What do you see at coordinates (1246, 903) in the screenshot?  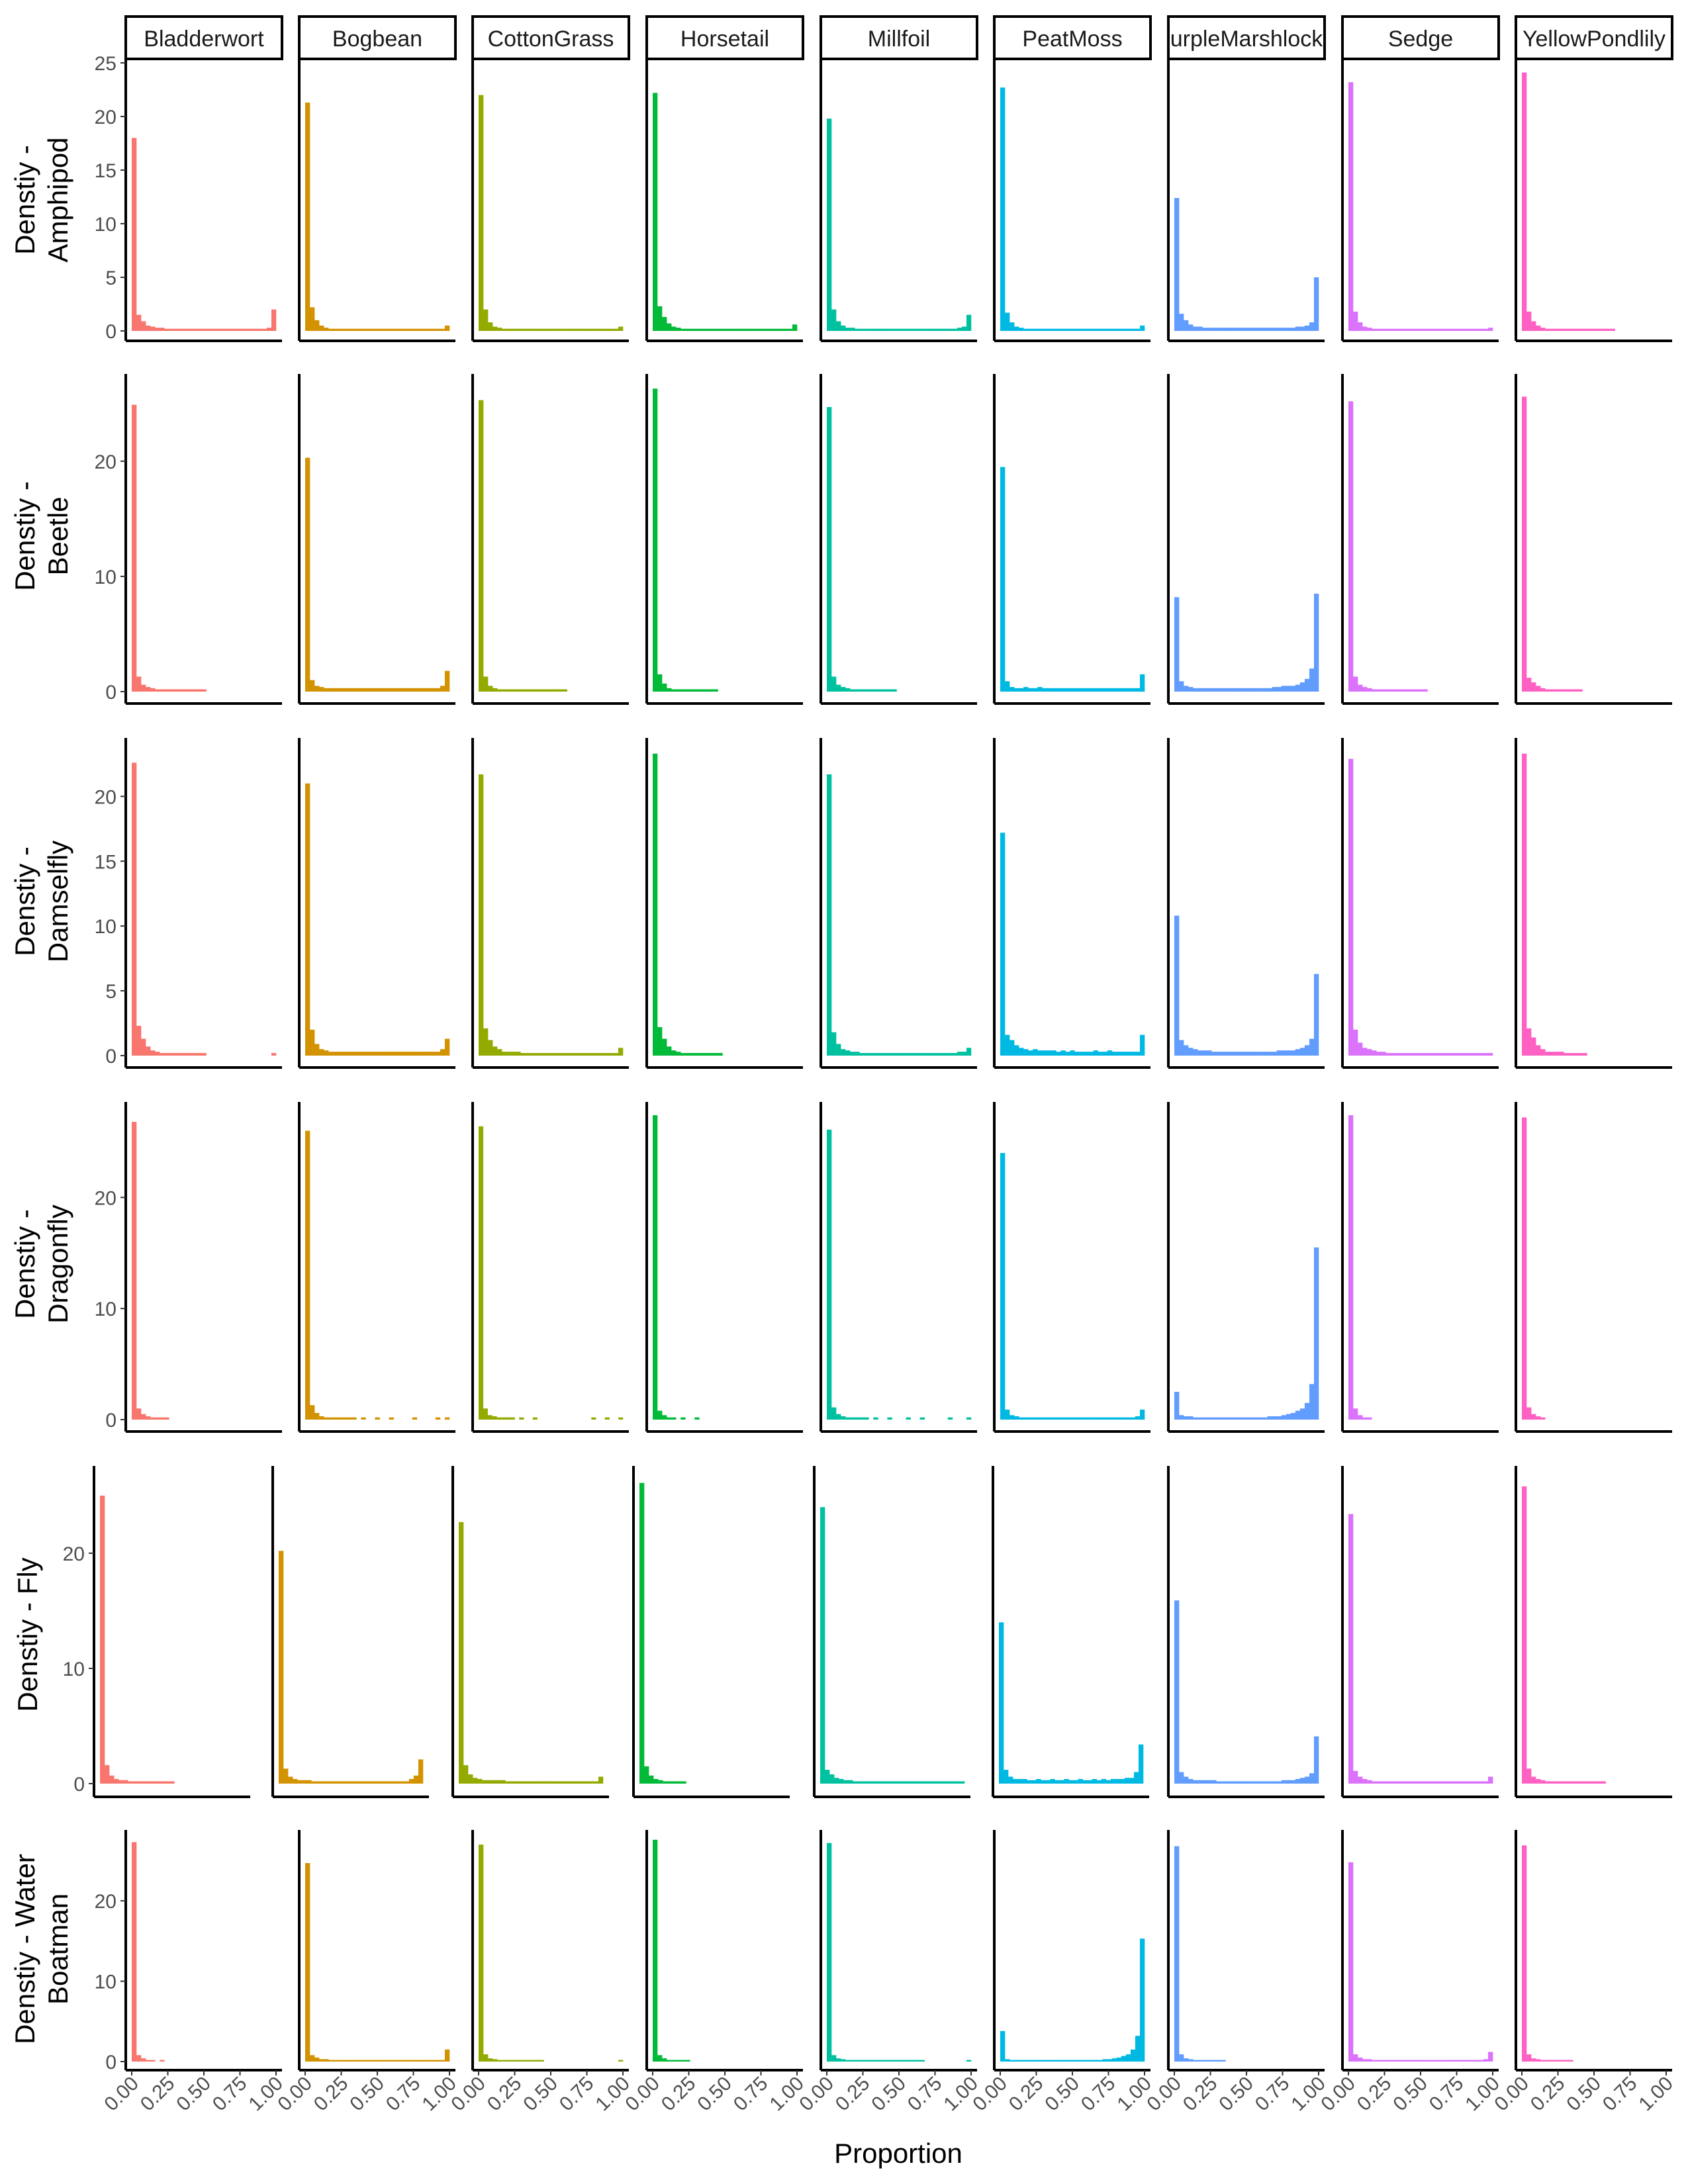 I see `panel-PurpleMarshlock` at bounding box center [1246, 903].